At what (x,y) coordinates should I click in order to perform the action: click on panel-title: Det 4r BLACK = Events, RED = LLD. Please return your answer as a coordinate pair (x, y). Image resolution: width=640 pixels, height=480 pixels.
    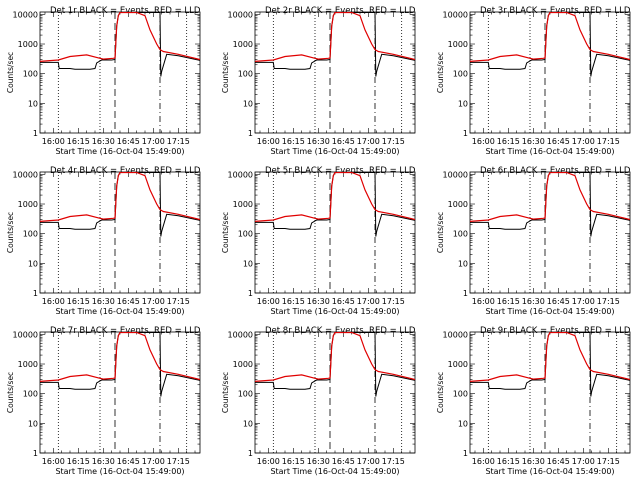
    Looking at the image, I should click on (125, 171).